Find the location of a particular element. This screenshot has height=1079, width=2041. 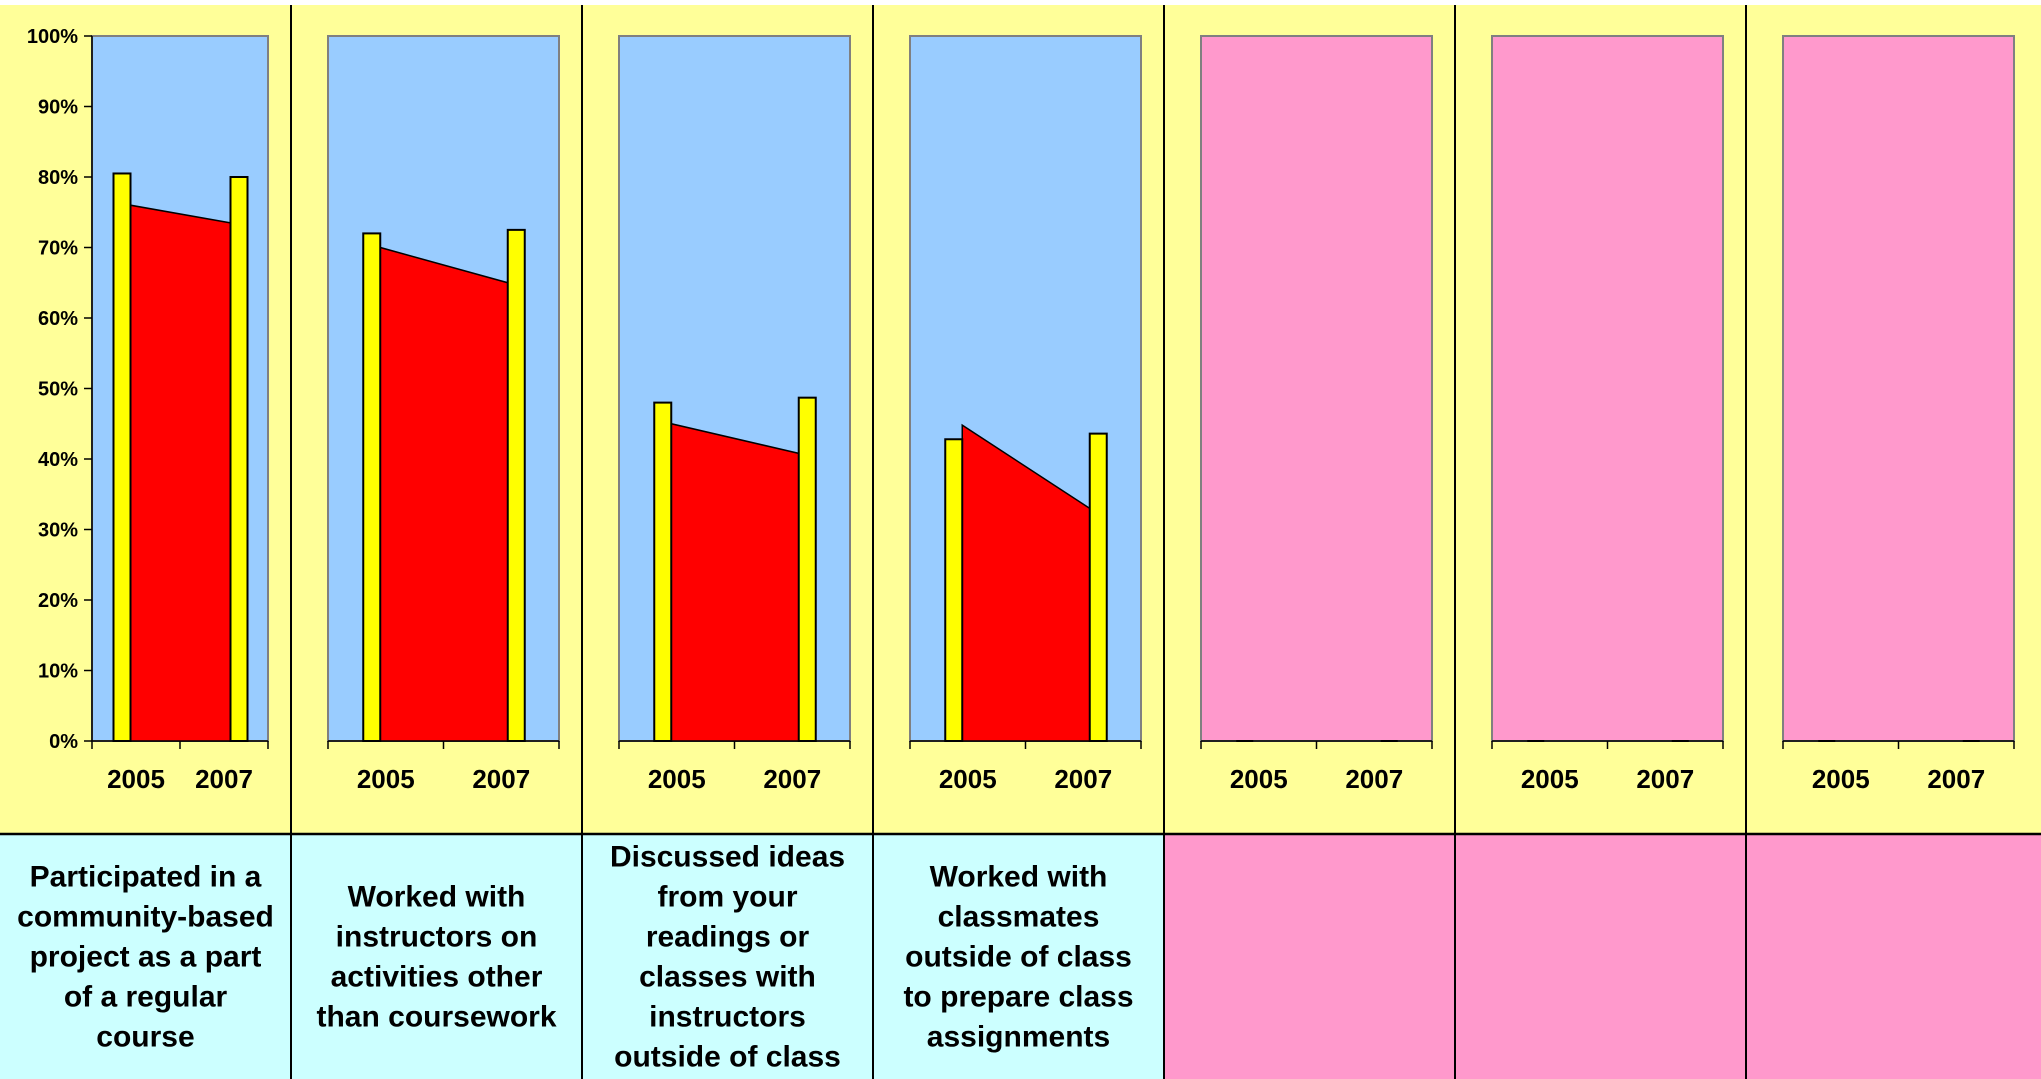

description-line: classmates is located at coordinates (1019, 917).